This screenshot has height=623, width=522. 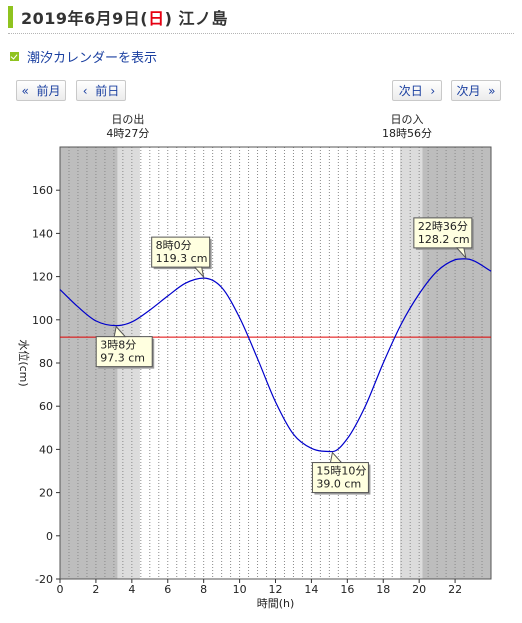 What do you see at coordinates (101, 90) in the screenshot?
I see `prev-day-button: ‹ 前日` at bounding box center [101, 90].